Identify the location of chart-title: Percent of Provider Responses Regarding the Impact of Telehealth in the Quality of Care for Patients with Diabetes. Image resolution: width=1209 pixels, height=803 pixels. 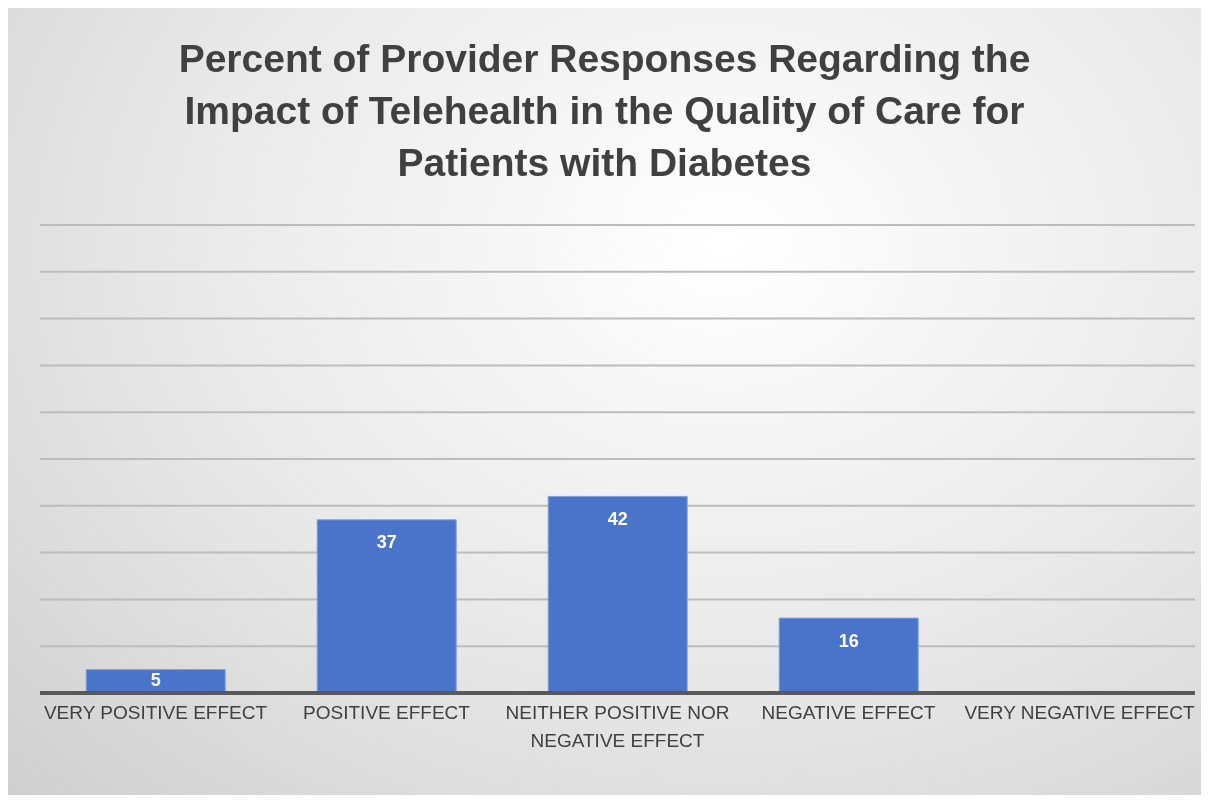
(604, 110).